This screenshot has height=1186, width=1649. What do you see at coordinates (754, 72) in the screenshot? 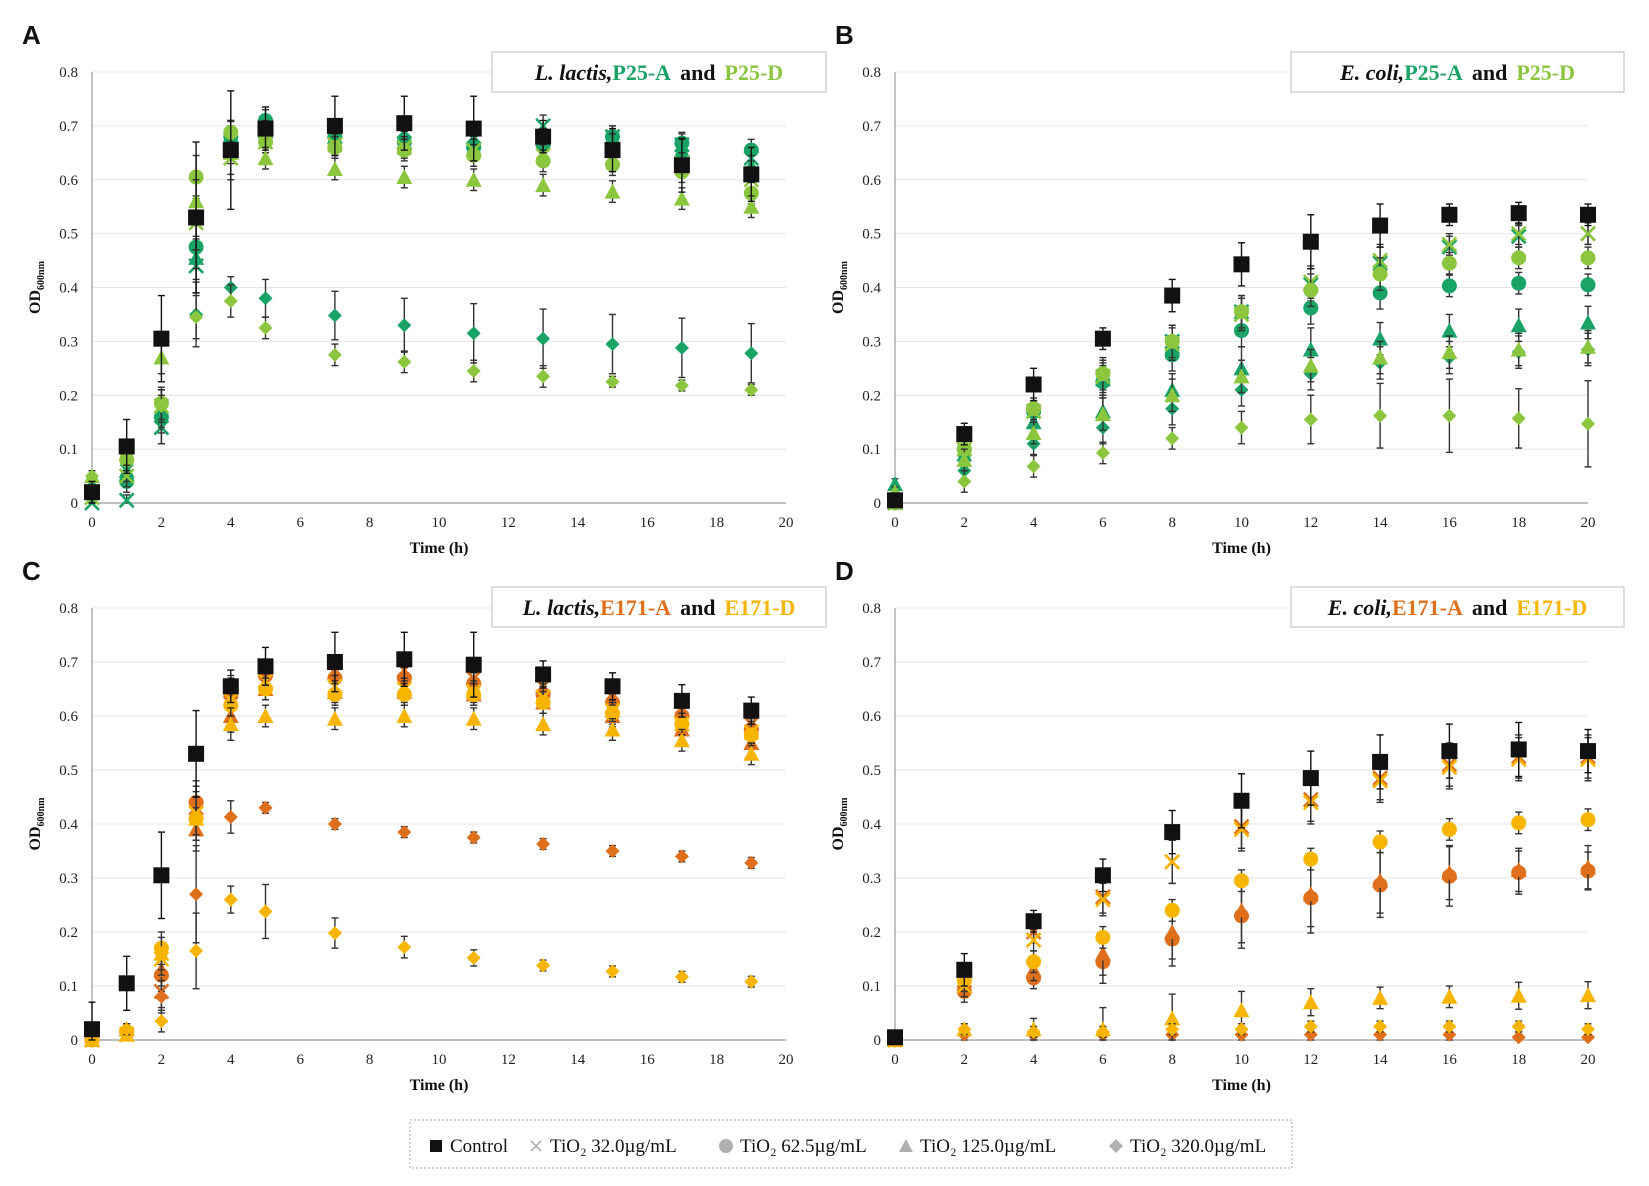
I see `treatment-d-label: P25-D` at bounding box center [754, 72].